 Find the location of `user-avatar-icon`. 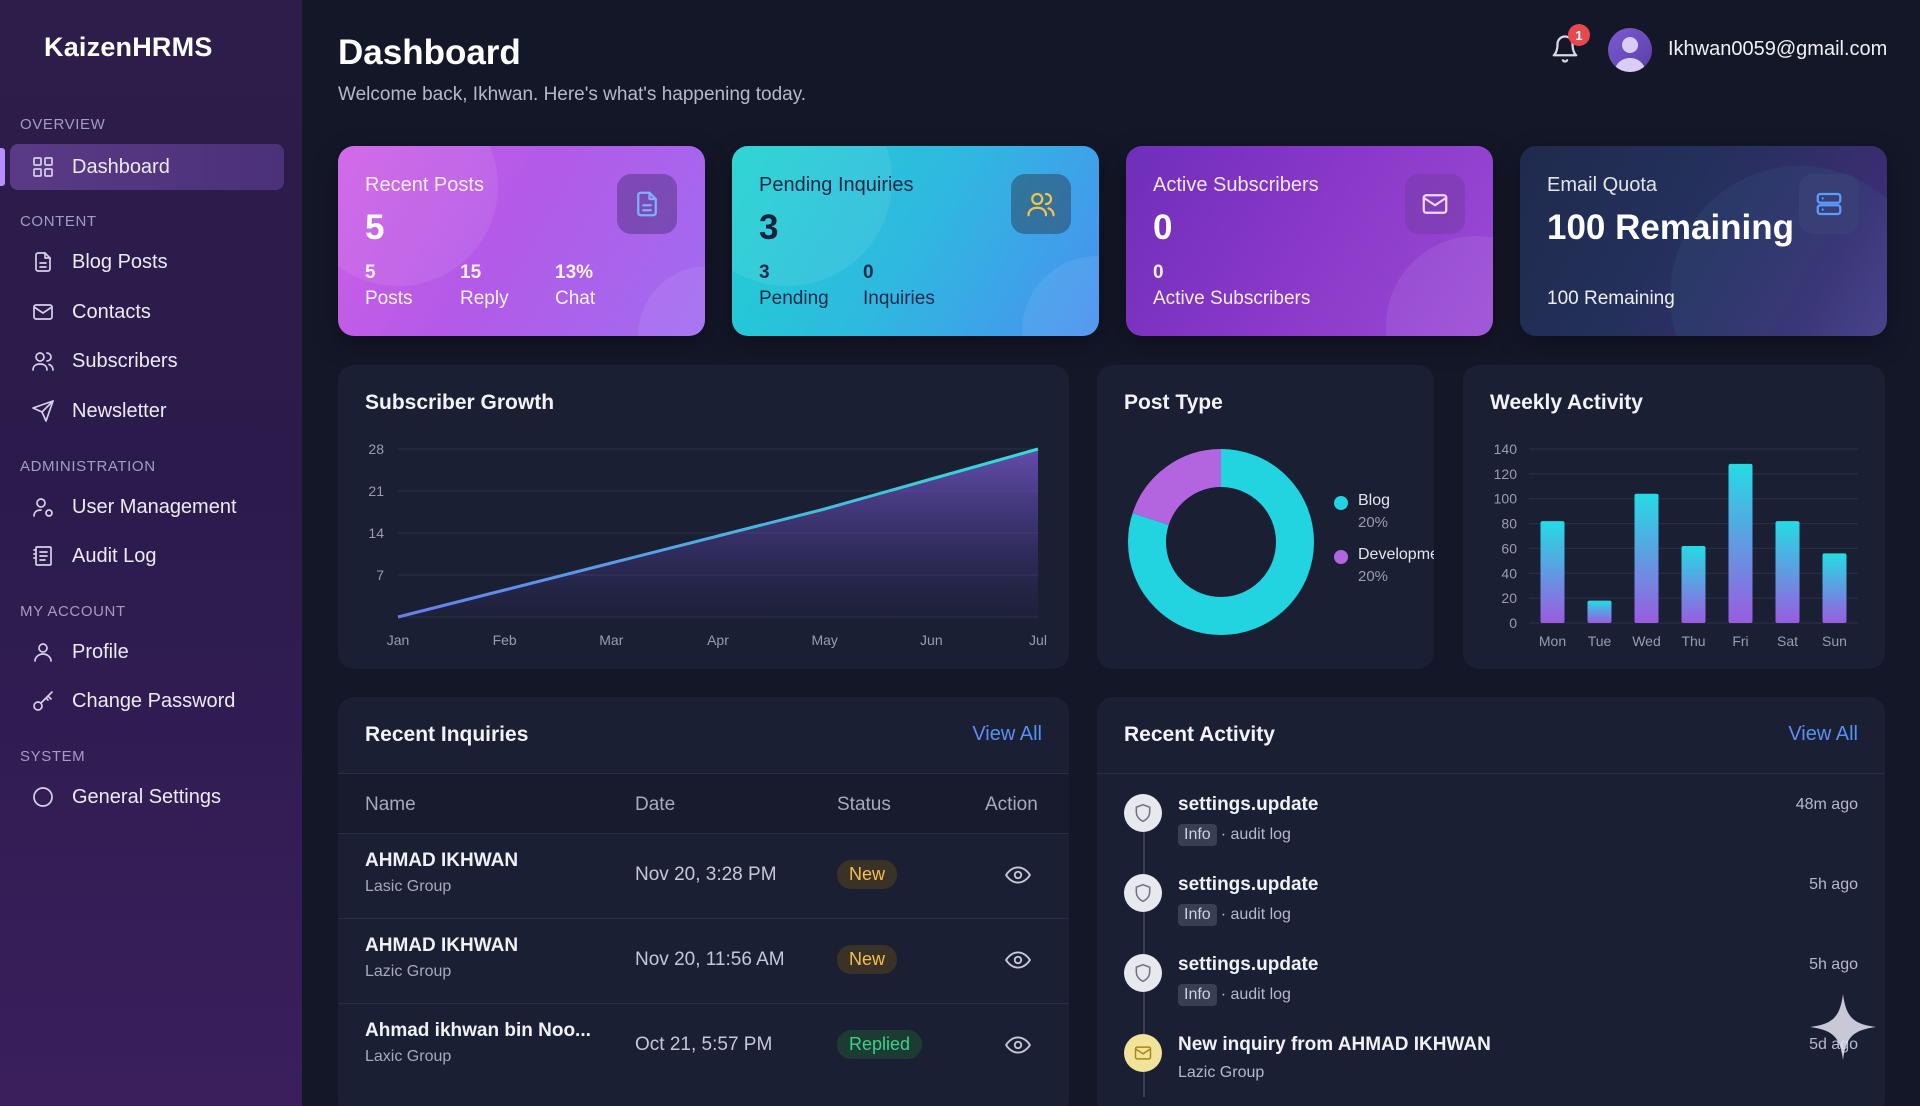

user-avatar-icon is located at coordinates (1630, 54).